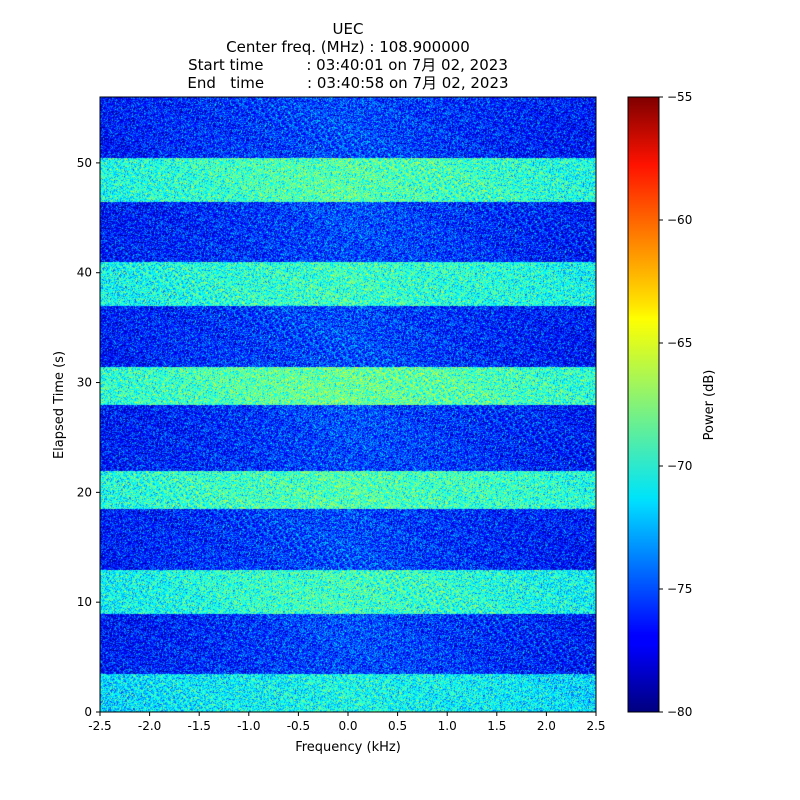 Image resolution: width=800 pixels, height=800 pixels. I want to click on x-tick-label: -0.5, so click(298, 726).